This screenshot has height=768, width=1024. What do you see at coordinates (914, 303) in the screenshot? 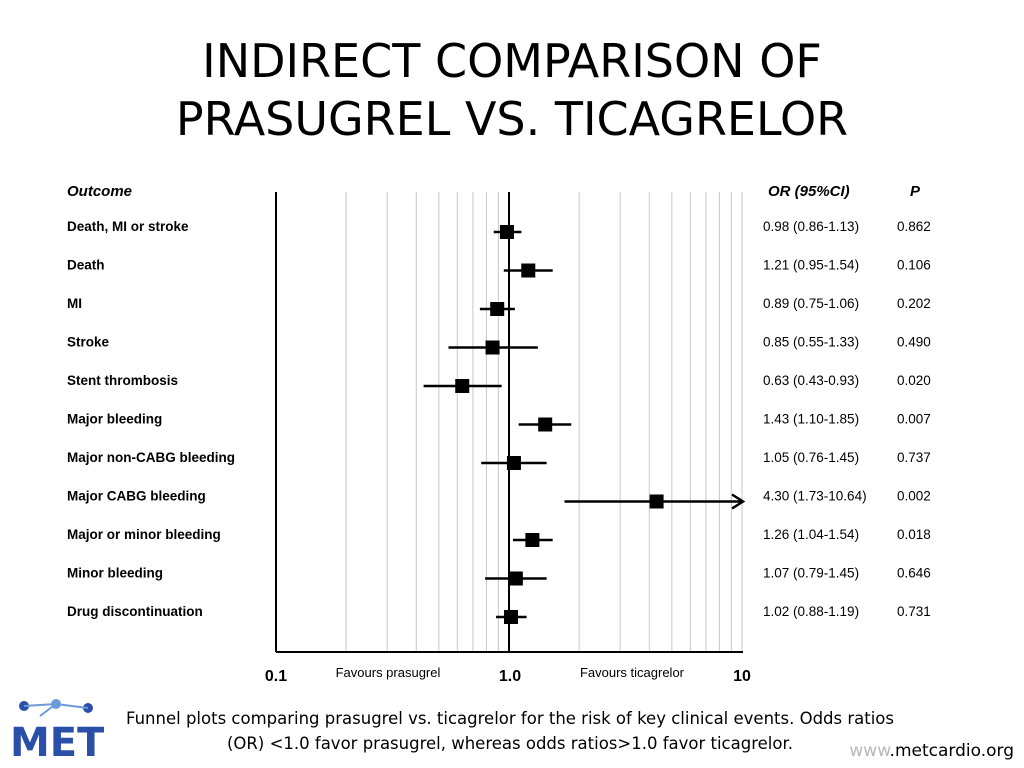
I see `p-value: 0.202` at bounding box center [914, 303].